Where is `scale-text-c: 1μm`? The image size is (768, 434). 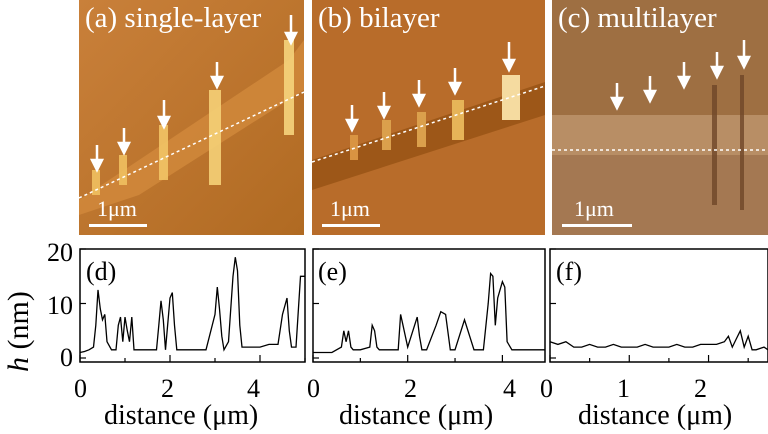 scale-text-c: 1μm is located at coordinates (594, 208).